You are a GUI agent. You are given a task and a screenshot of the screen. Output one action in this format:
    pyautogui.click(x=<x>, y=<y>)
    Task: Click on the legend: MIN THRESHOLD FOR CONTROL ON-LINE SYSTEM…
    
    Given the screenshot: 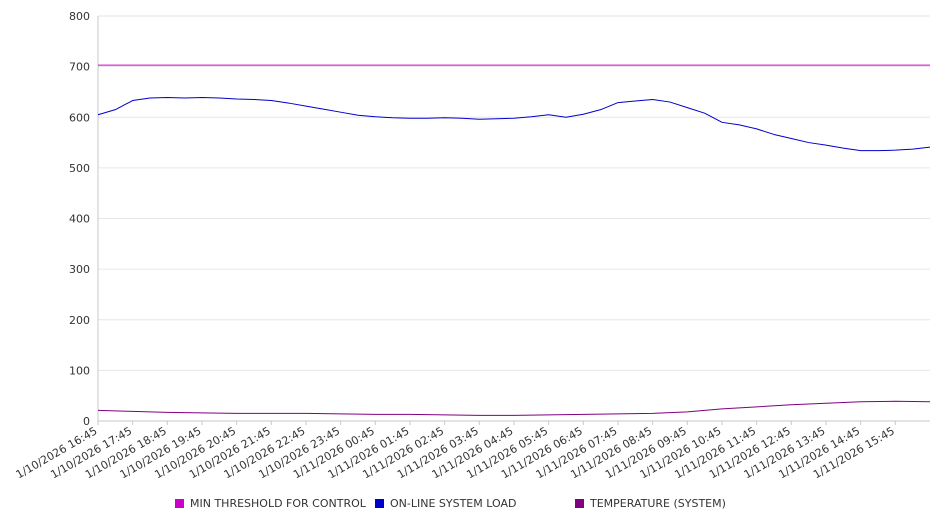 What is the action you would take?
    pyautogui.click(x=473, y=506)
    